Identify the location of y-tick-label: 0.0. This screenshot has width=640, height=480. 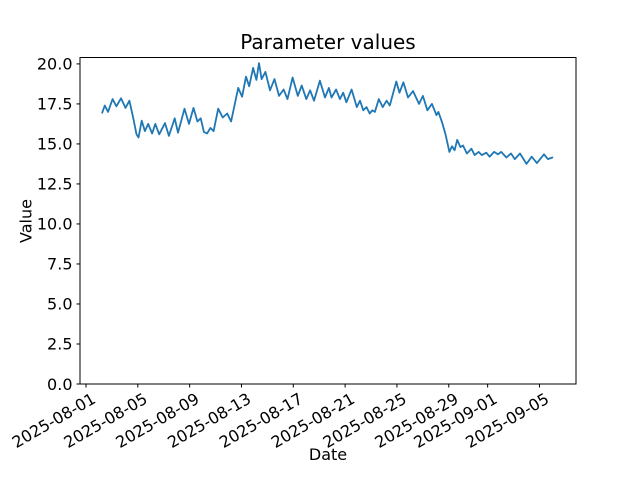
(59, 384).